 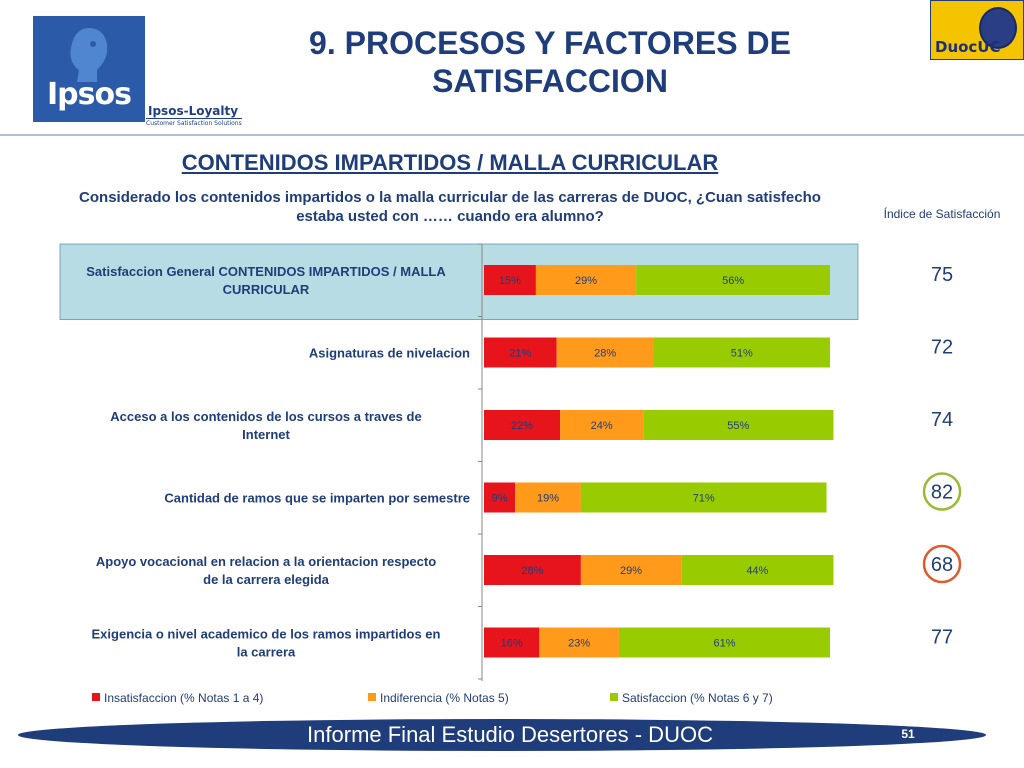 I want to click on data-label: 22%, so click(x=522, y=426).